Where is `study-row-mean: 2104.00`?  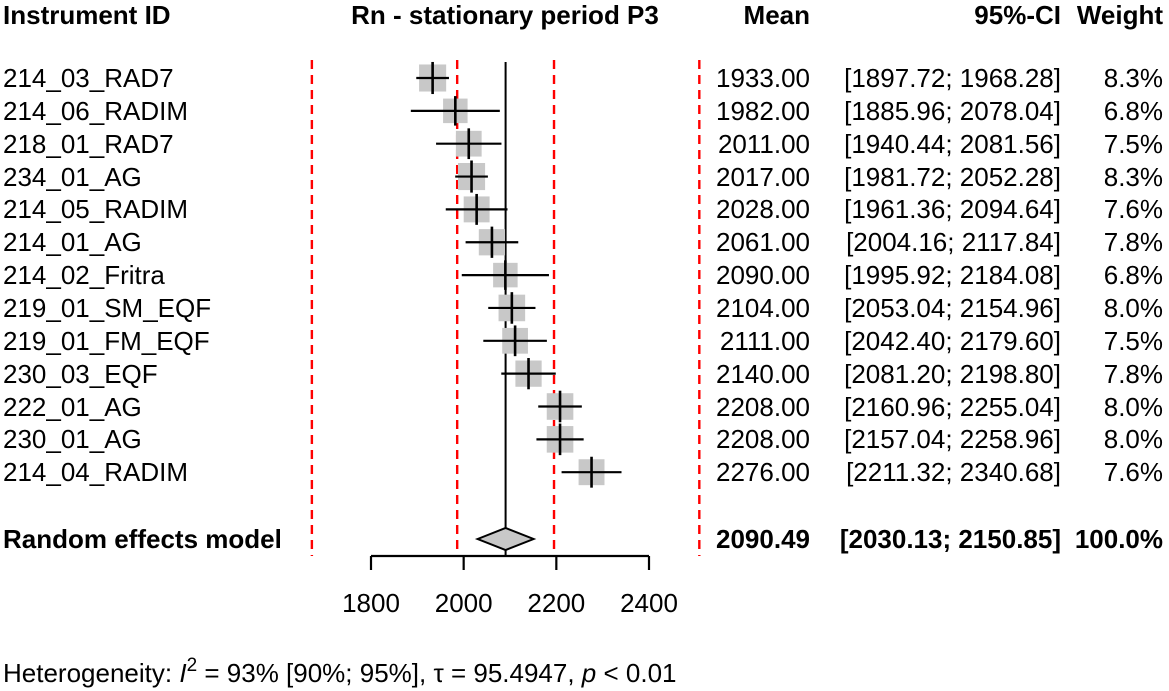
study-row-mean: 2104.00 is located at coordinates (763, 307).